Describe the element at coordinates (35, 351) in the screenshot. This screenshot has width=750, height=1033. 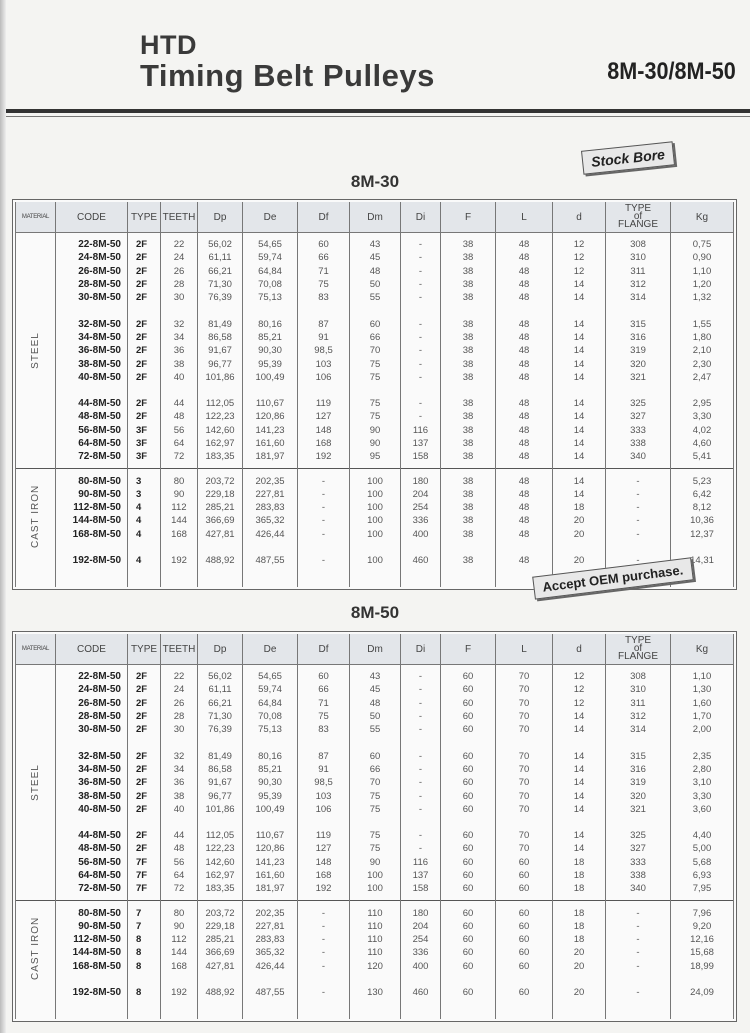
I see `material-label: STEEL` at that location.